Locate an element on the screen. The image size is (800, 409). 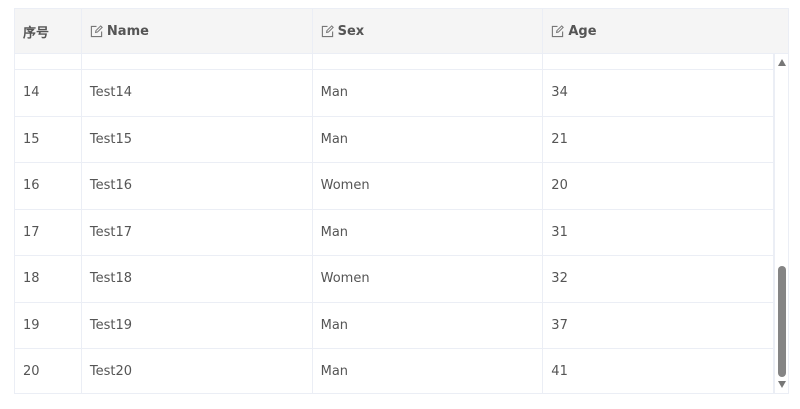
table-row-partial is located at coordinates (394, 62).